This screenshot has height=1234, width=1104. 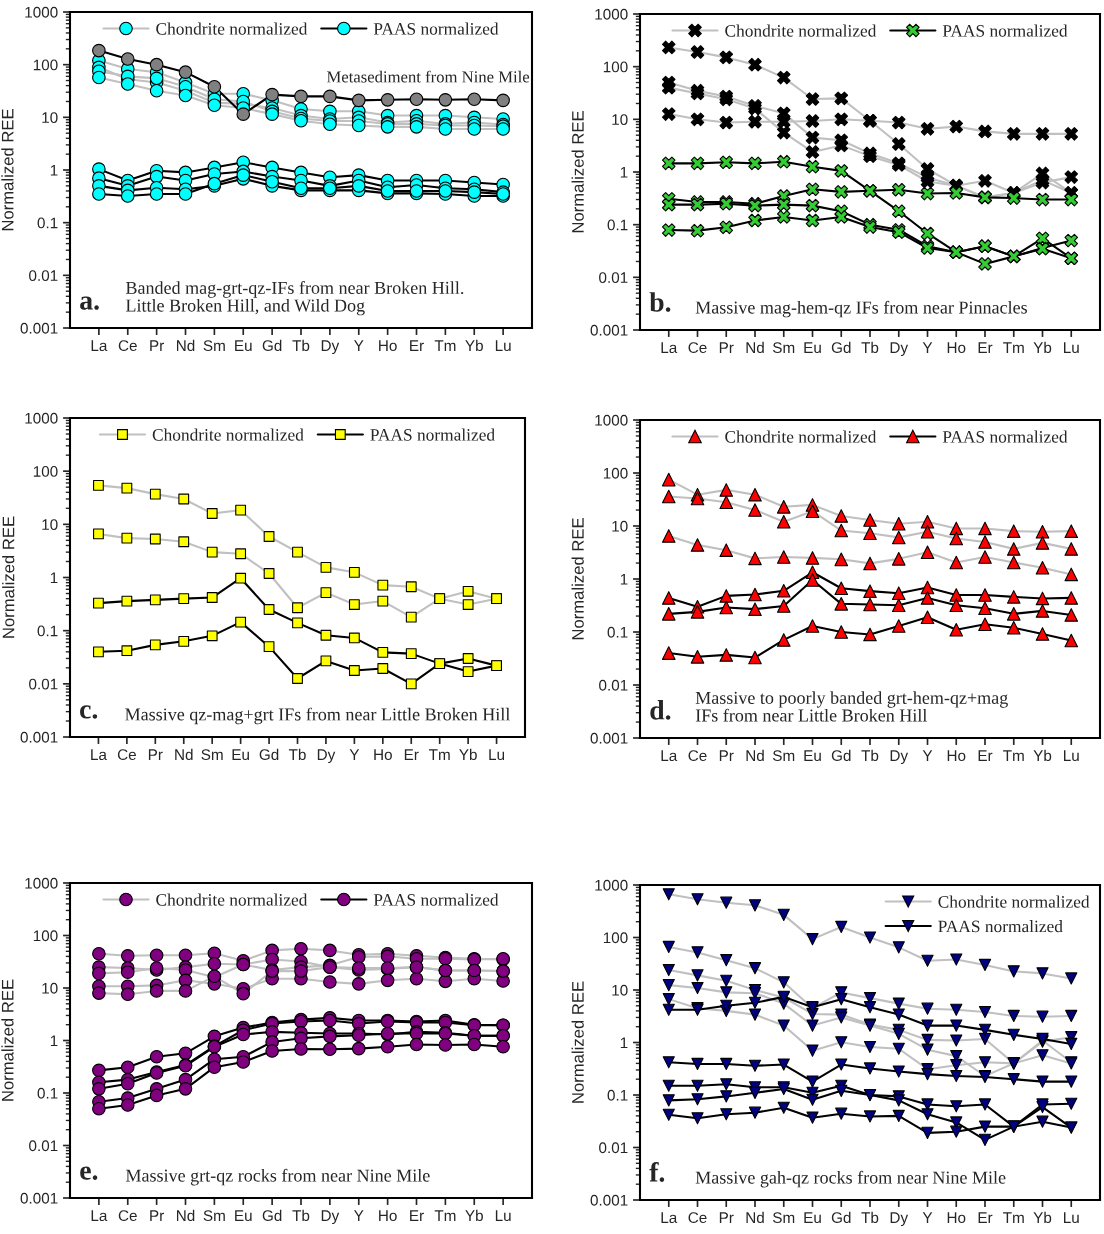 What do you see at coordinates (660, 302) in the screenshot?
I see `annotation: b.` at bounding box center [660, 302].